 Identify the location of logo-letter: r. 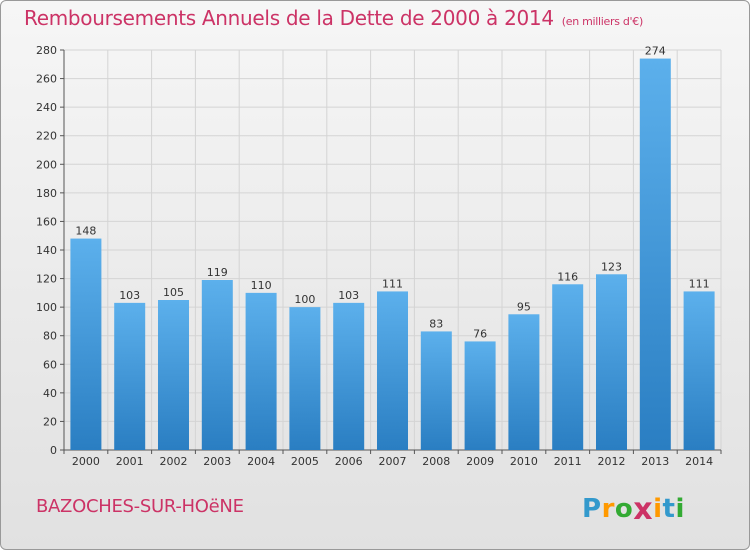
(608, 509).